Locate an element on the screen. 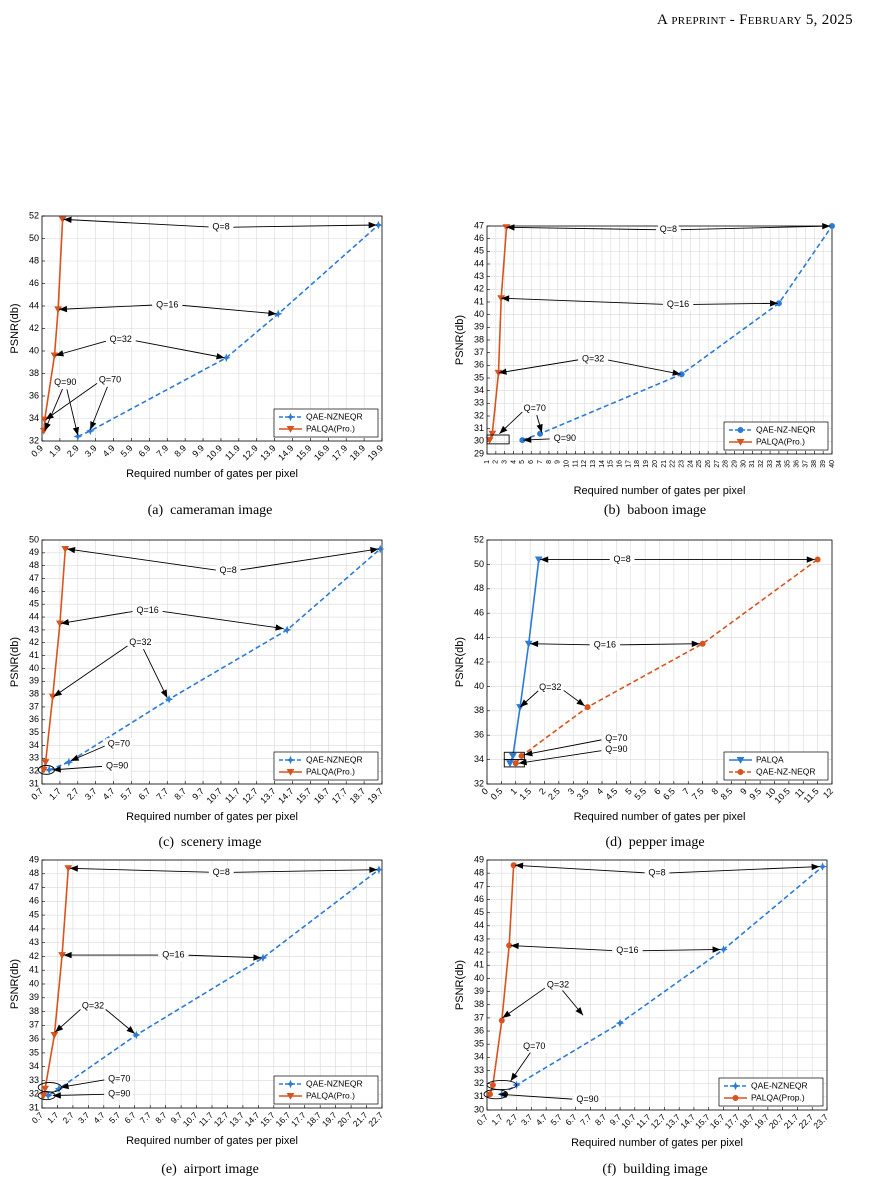 This screenshot has height=1189, width=885. y-tick-label: 35 is located at coordinates (34, 732).